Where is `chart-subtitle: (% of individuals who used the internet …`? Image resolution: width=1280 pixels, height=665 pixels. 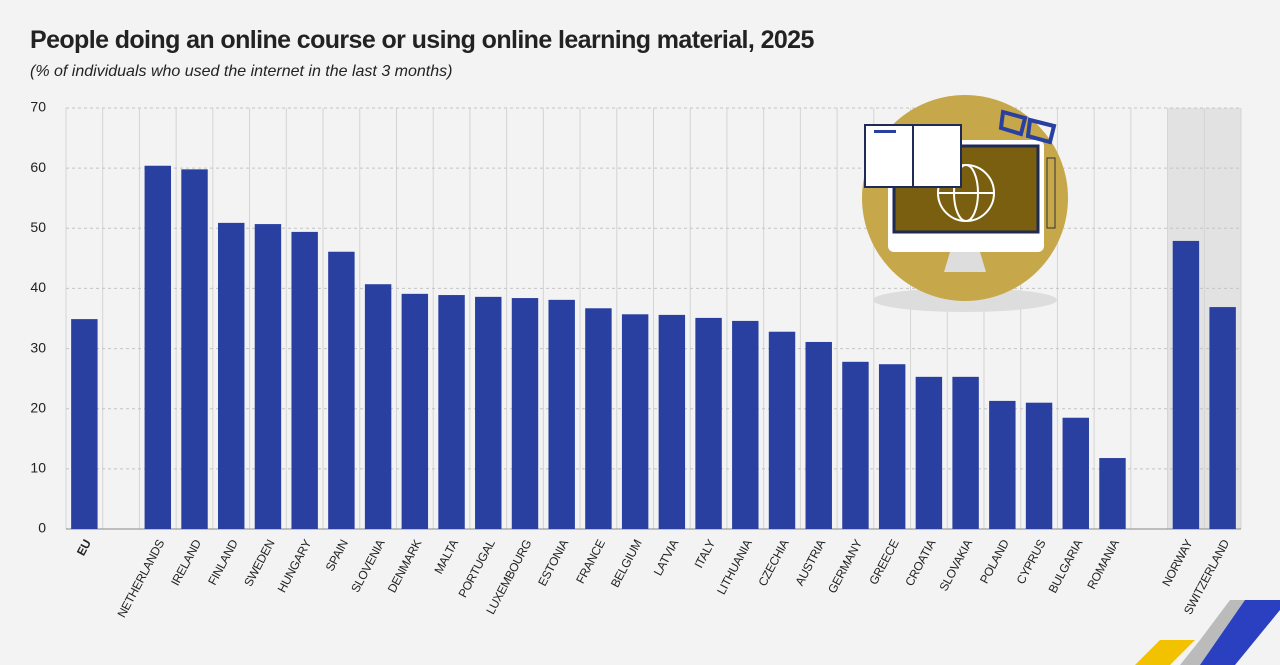 chart-subtitle: (% of individuals who used the internet … is located at coordinates (241, 71).